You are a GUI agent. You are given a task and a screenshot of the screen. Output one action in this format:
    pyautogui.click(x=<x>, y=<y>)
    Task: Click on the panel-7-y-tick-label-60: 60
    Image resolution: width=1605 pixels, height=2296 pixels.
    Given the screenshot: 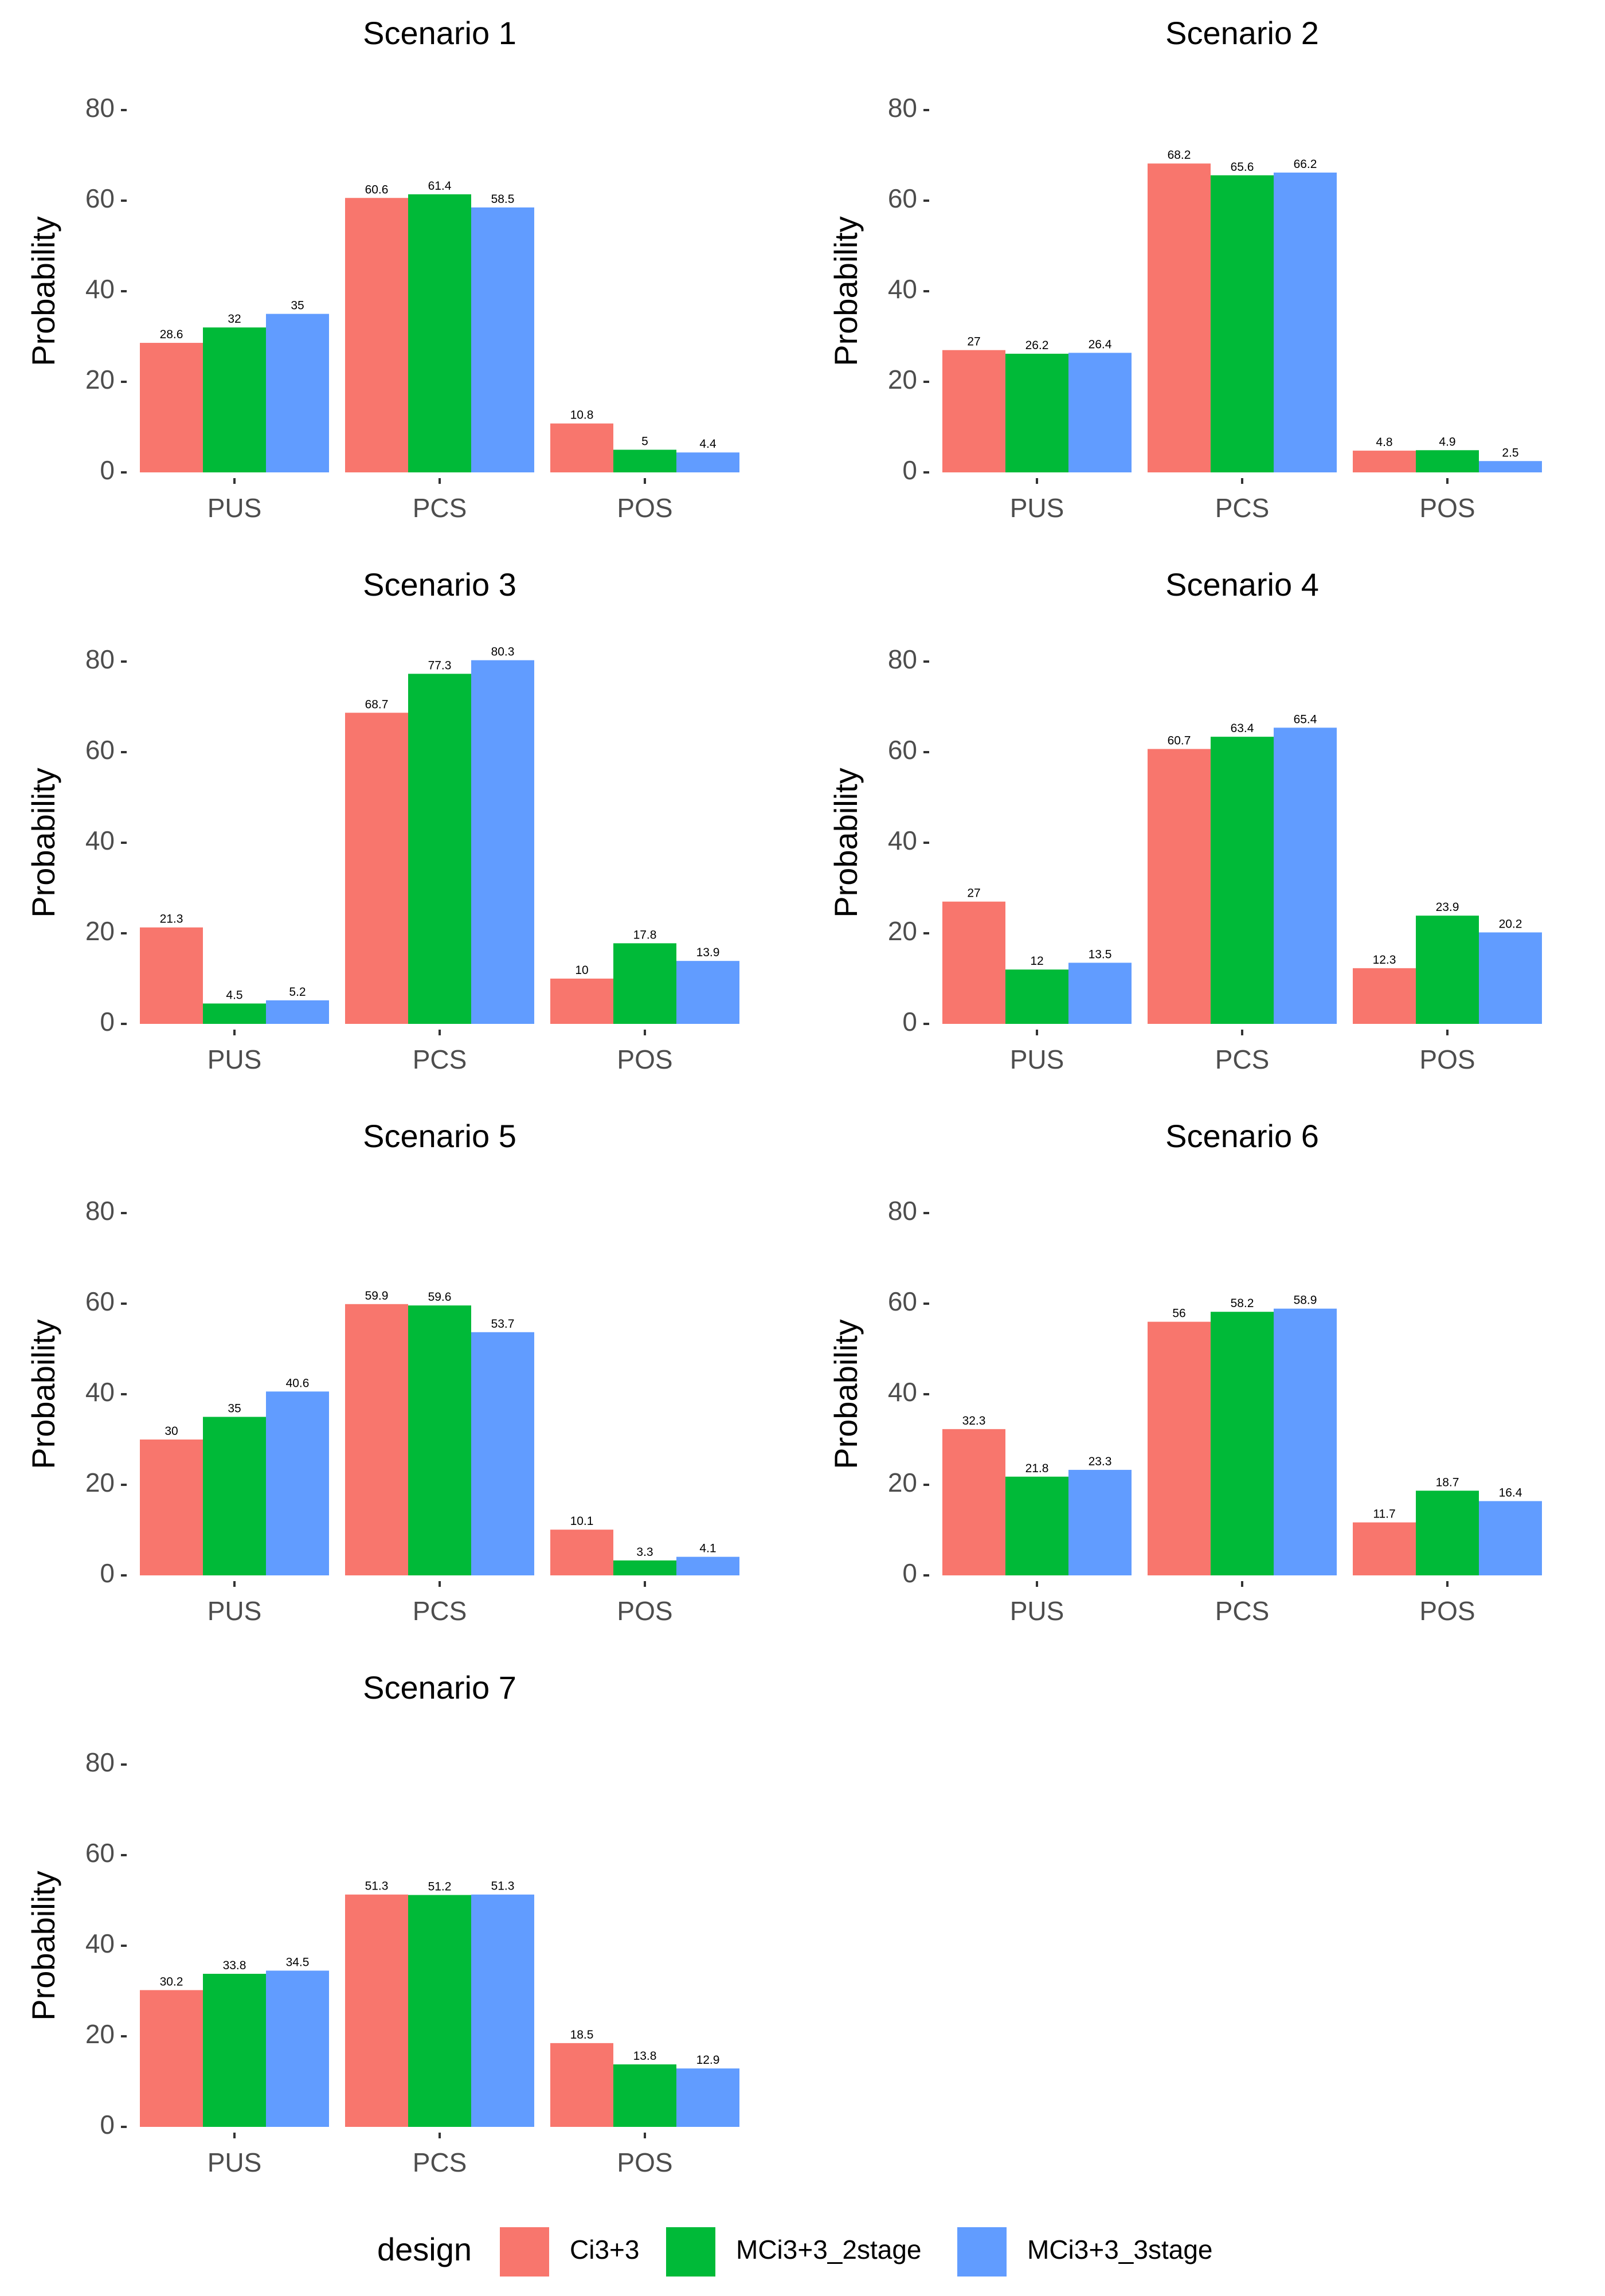 What is the action you would take?
    pyautogui.click(x=100, y=1853)
    